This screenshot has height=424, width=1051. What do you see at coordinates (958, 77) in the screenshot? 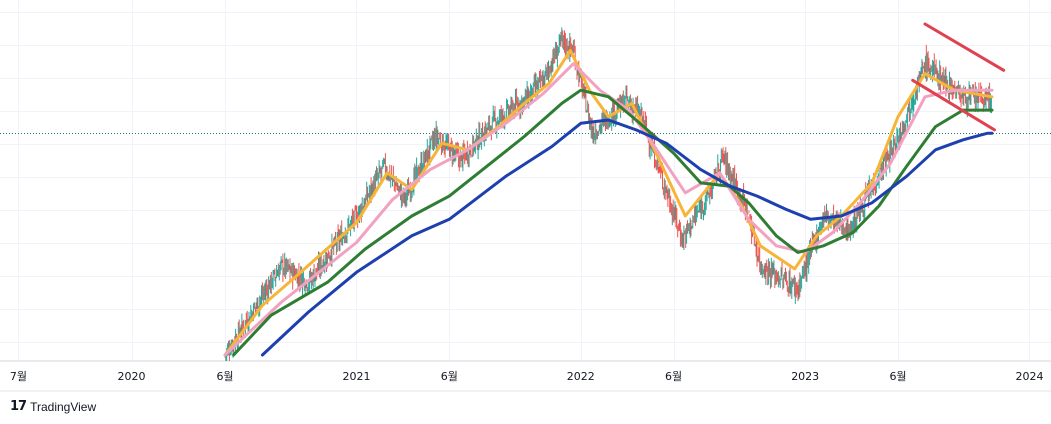
I see `trendline-annotations` at bounding box center [958, 77].